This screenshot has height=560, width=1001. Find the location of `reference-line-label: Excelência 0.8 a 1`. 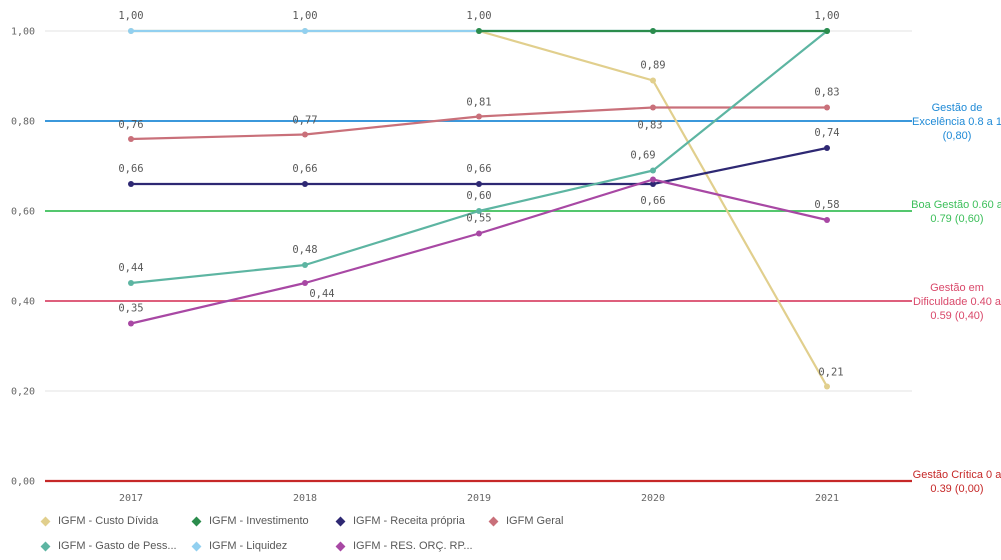

reference-line-label: Excelência 0.8 a 1 is located at coordinates (956, 122).